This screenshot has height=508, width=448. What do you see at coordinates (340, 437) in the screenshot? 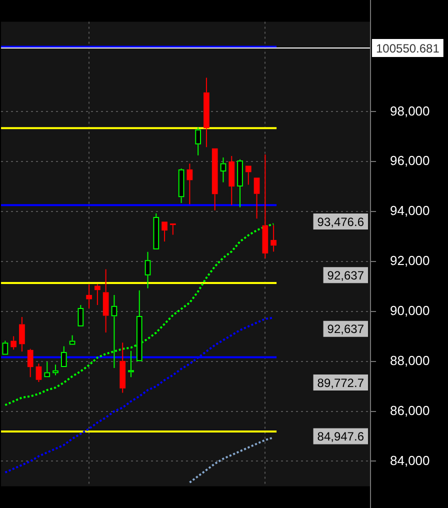
I see `annotation: 84,947.6` at bounding box center [340, 437].